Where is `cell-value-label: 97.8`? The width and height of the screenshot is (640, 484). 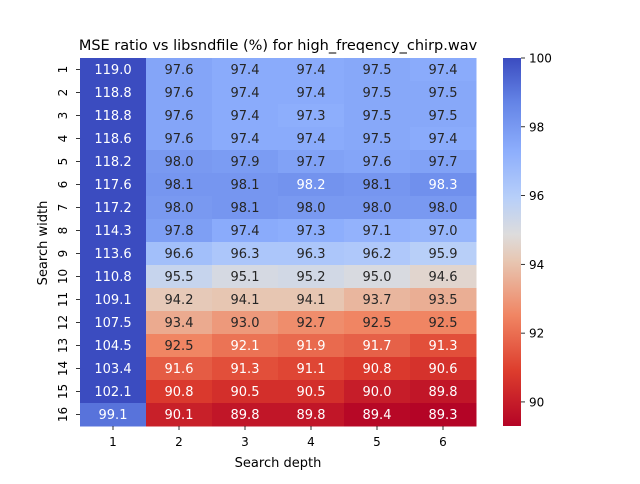 cell-value-label: 97.8 is located at coordinates (179, 231).